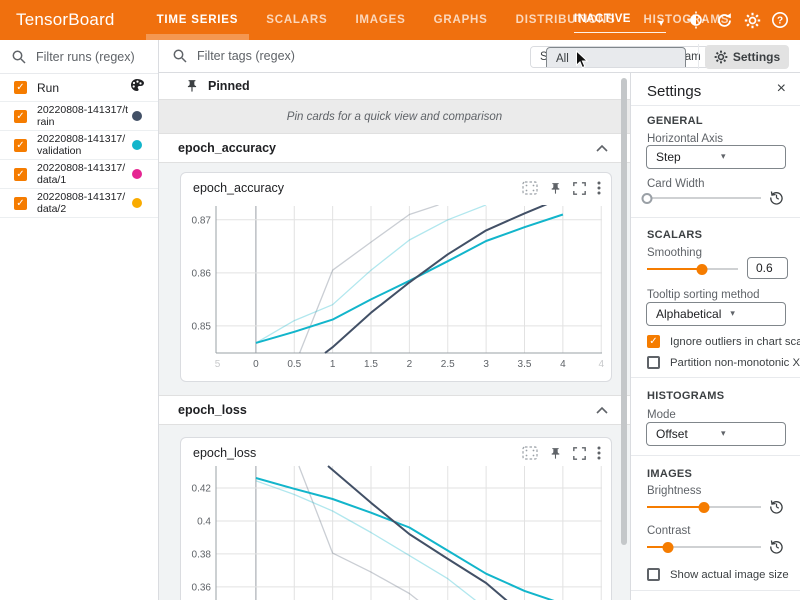  Describe the element at coordinates (394, 410) in the screenshot. I see `section-header-epoch-loss: epoch_loss` at that location.